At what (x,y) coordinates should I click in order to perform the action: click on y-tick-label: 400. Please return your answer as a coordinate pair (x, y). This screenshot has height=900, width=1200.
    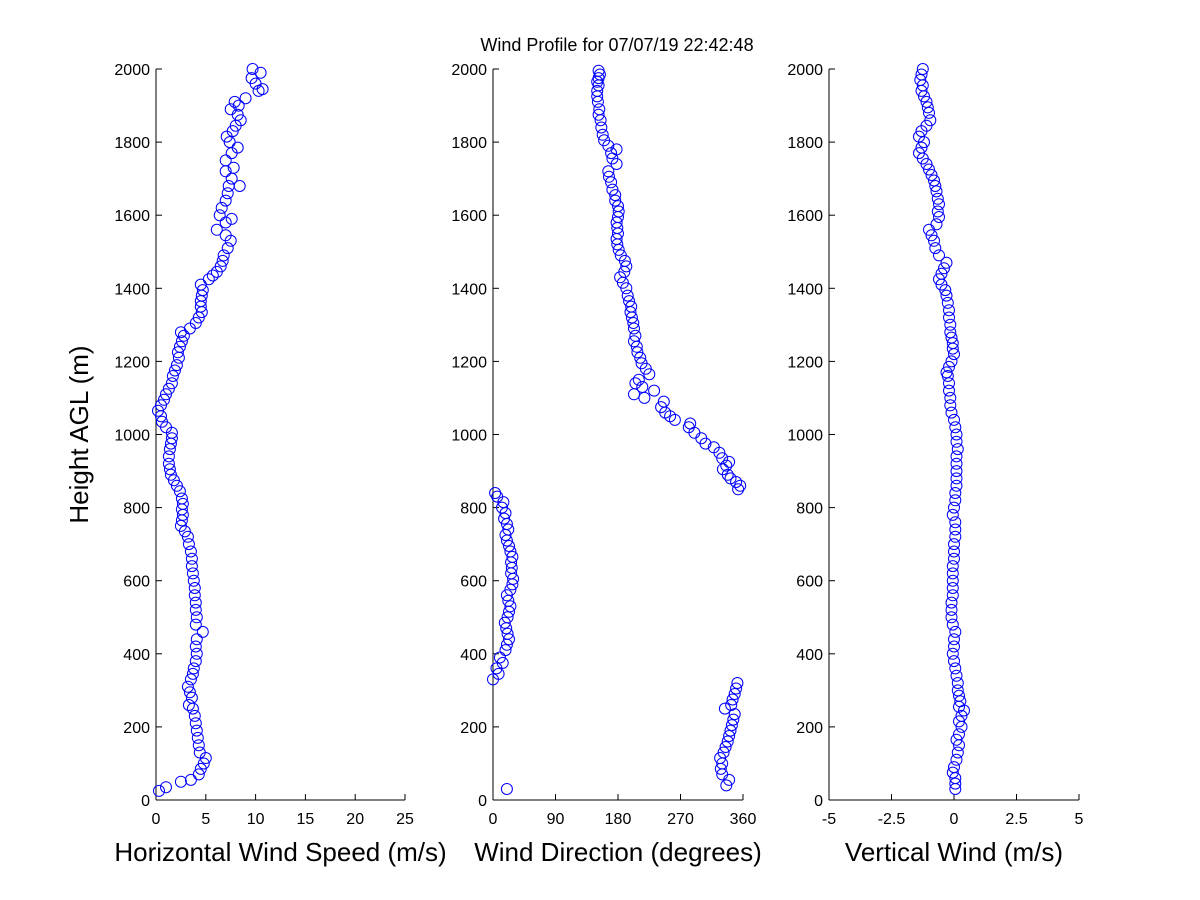
    Looking at the image, I should click on (809, 655).